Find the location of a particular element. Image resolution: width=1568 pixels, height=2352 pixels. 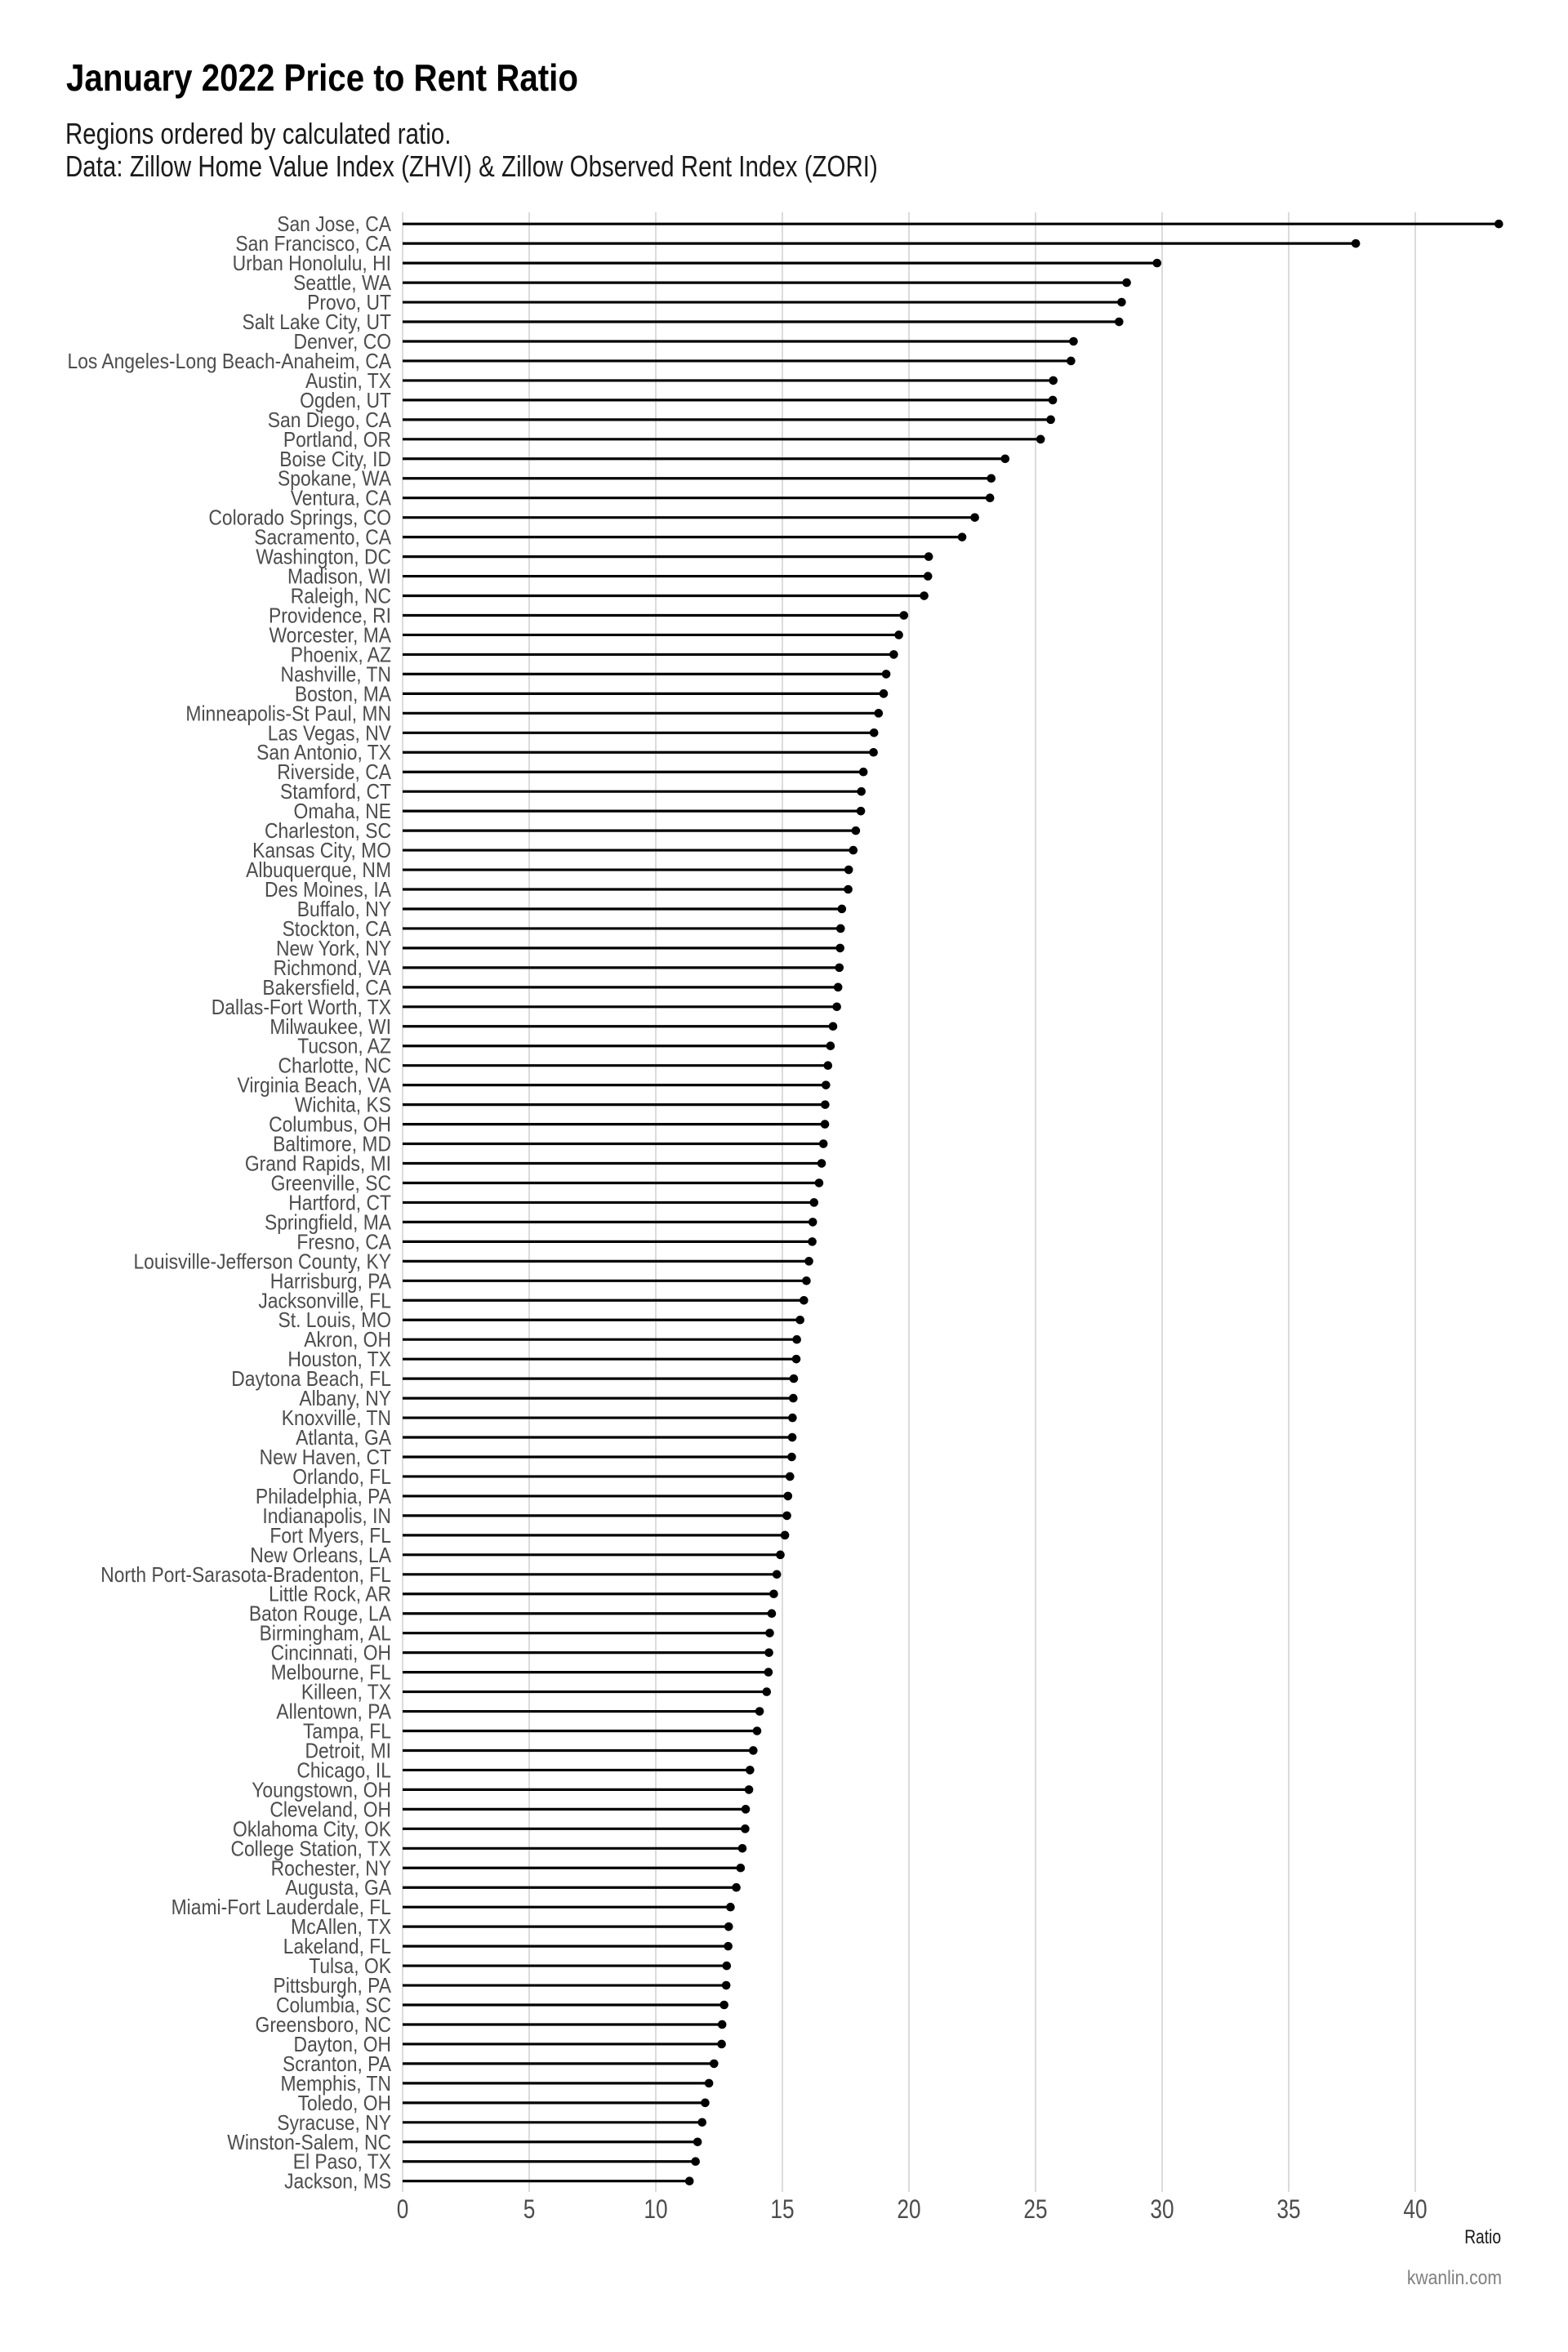

svg-text: 15 is located at coordinates (782, 2210).